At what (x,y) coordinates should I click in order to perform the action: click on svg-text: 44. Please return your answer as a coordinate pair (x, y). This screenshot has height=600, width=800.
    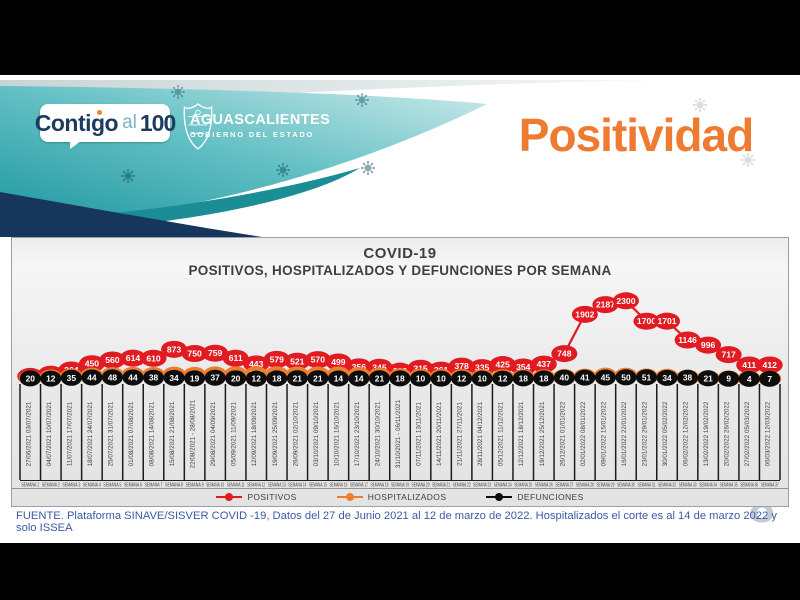
    Looking at the image, I should click on (133, 378).